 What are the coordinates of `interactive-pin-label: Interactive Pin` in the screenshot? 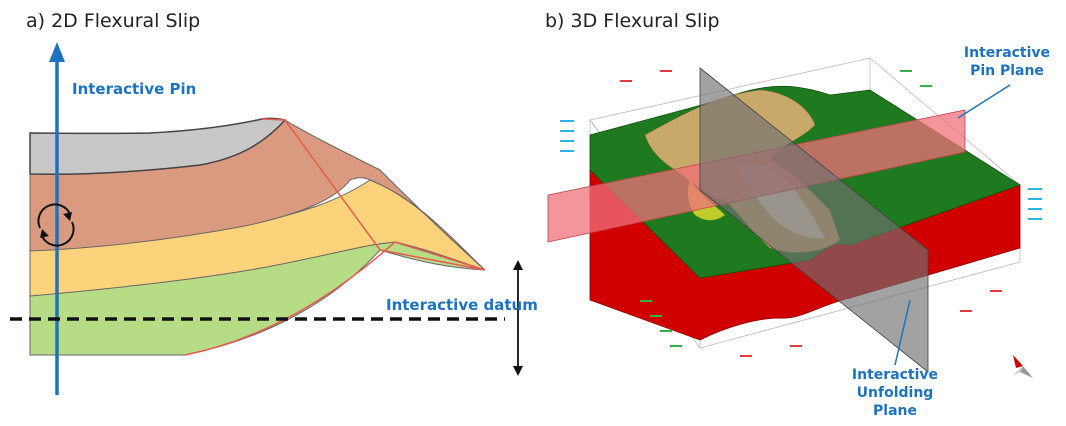 It's located at (134, 89).